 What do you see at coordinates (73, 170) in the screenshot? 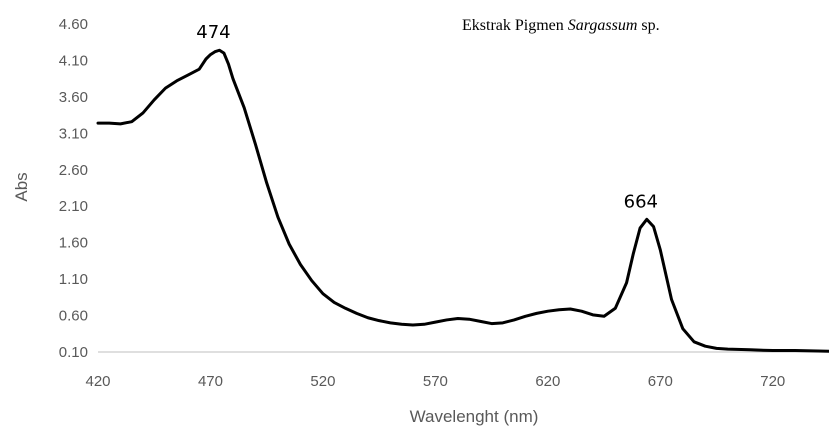
I see `y-tick-label: 2.60` at bounding box center [73, 170].